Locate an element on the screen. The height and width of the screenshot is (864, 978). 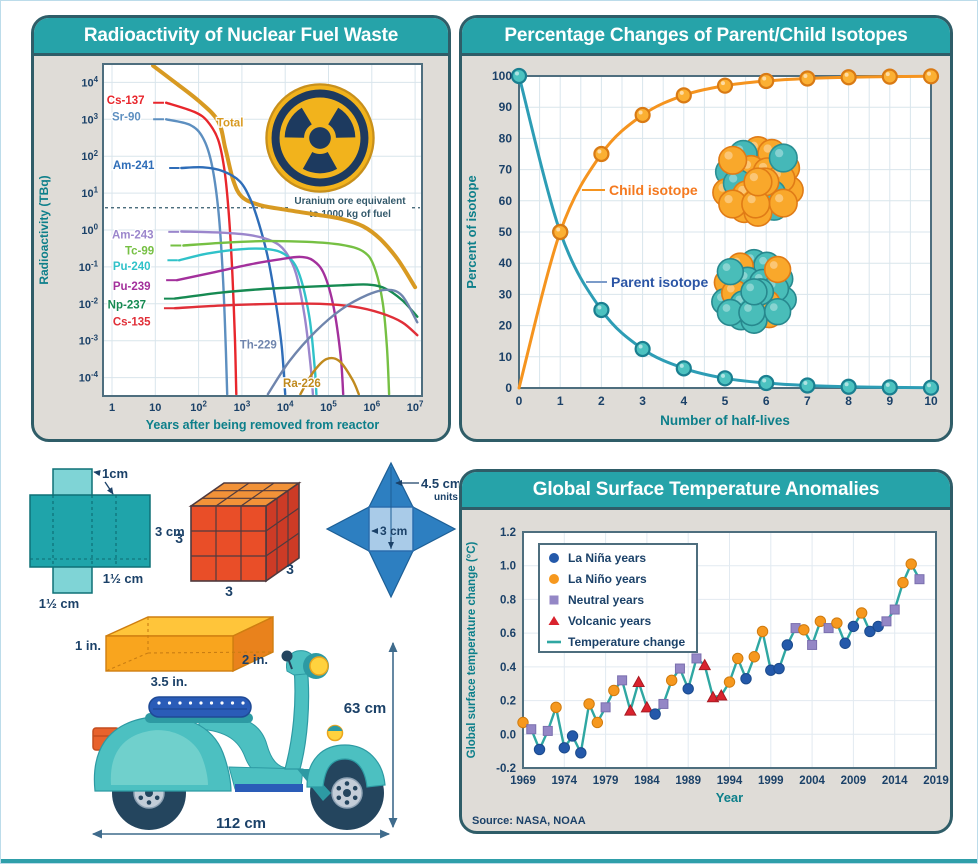
scooter-headlamp is located at coordinates (319, 666).